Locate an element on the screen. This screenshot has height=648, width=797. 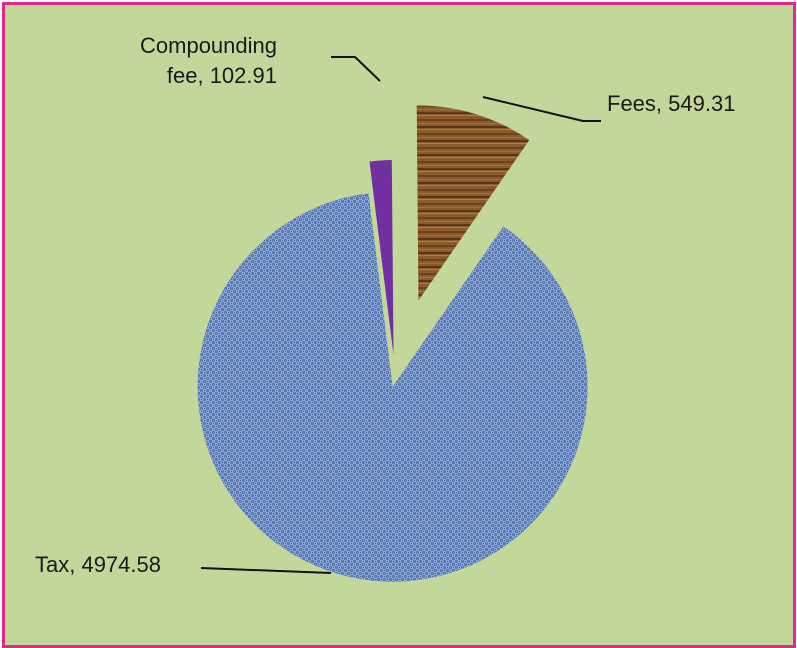
pie-slice-fees is located at coordinates (473, 203).